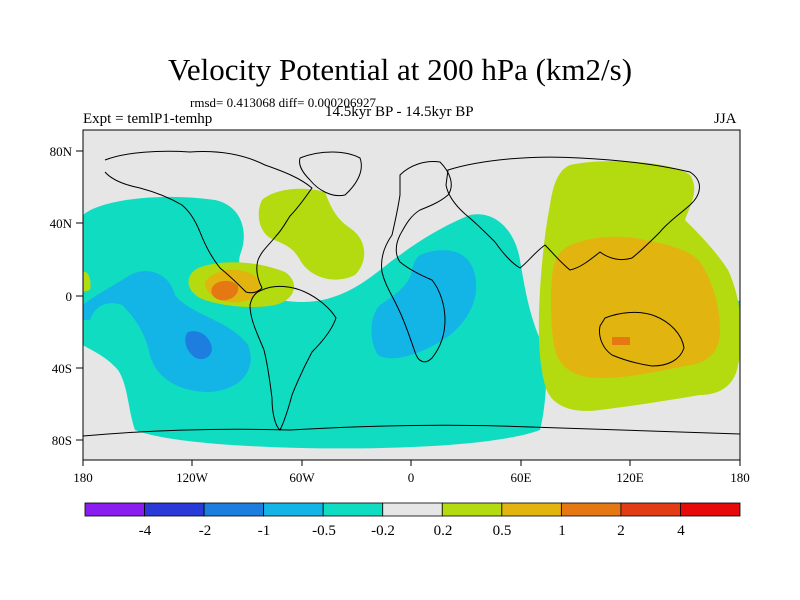 This screenshot has width=800, height=600. I want to click on coastline-south-america, so click(293, 358).